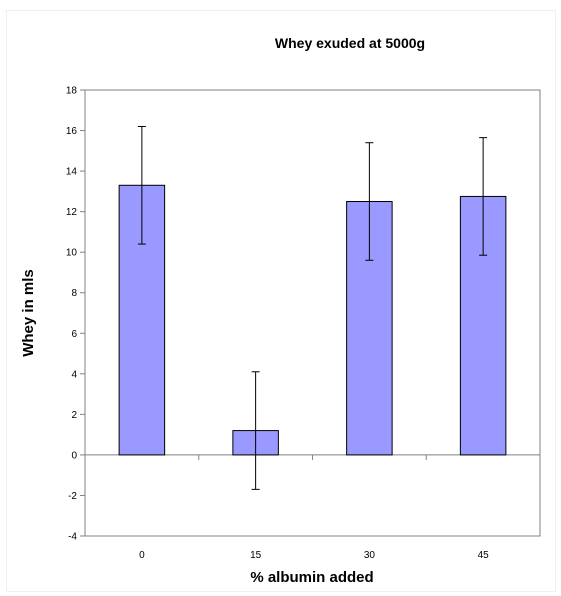  What do you see at coordinates (74, 374) in the screenshot?
I see `y-tick-label: 4` at bounding box center [74, 374].